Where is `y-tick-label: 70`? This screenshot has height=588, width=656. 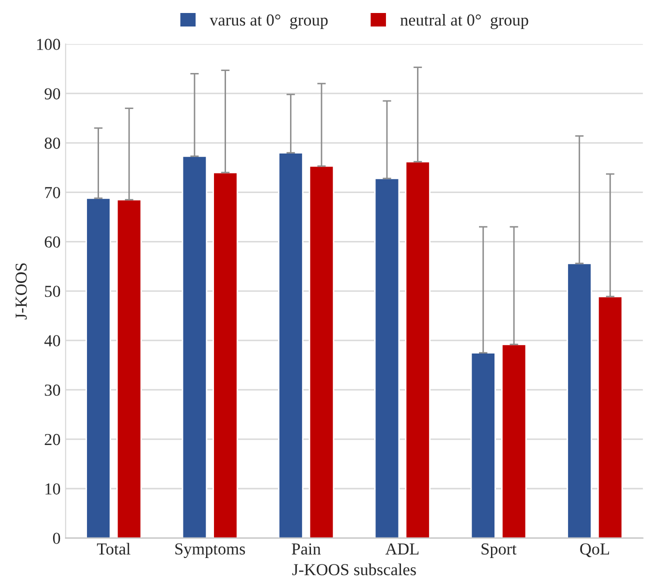 y-tick-label: 70 is located at coordinates (52, 192).